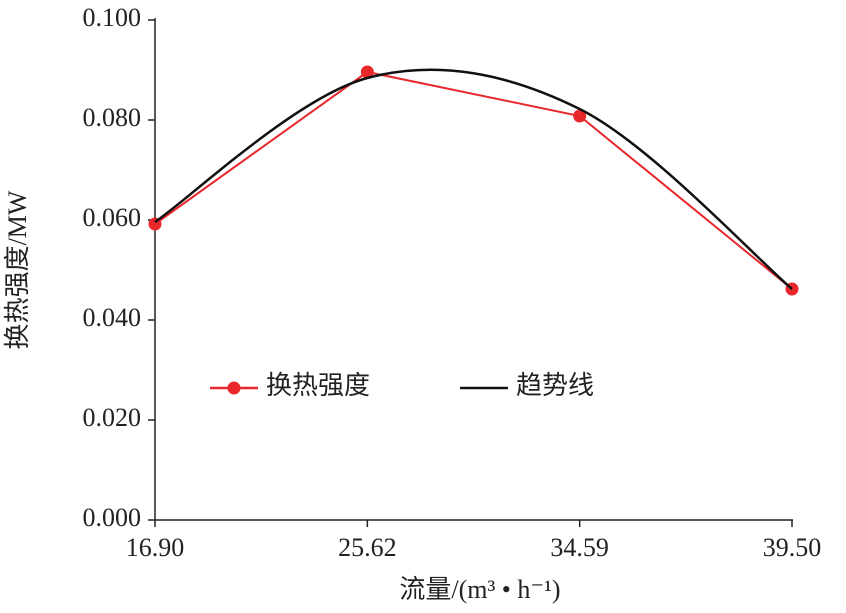  What do you see at coordinates (318, 385) in the screenshot?
I see `legend-label: 换热强度` at bounding box center [318, 385].